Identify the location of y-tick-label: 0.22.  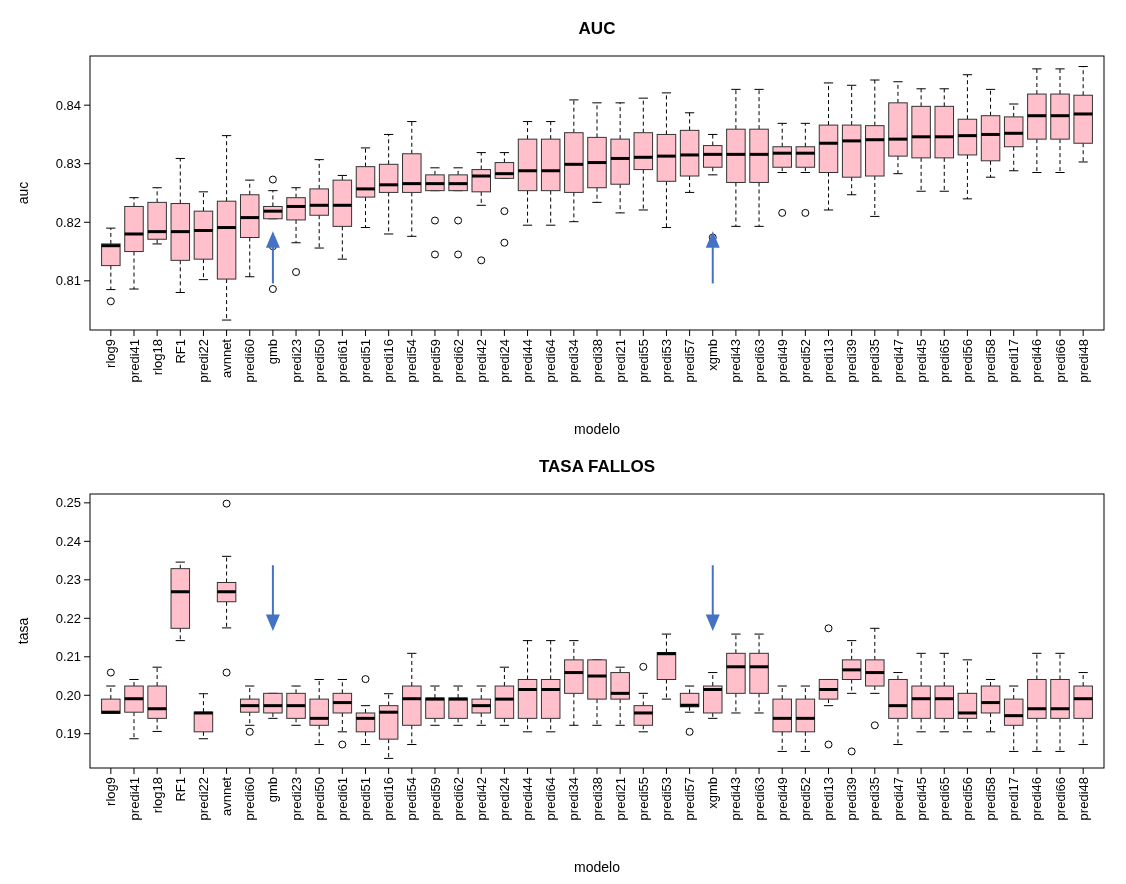
(68, 618).